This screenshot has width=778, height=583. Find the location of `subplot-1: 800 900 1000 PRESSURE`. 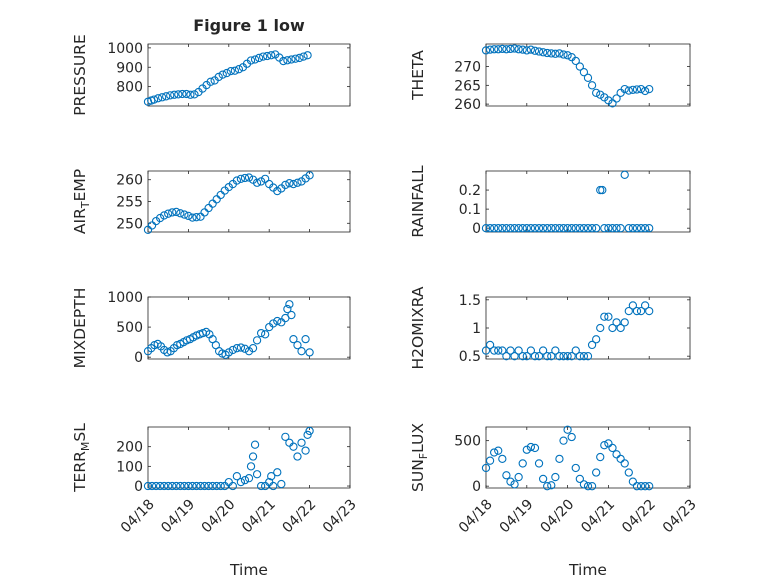

subplot-1: 800 900 1000 PRESSURE is located at coordinates (211, 75).